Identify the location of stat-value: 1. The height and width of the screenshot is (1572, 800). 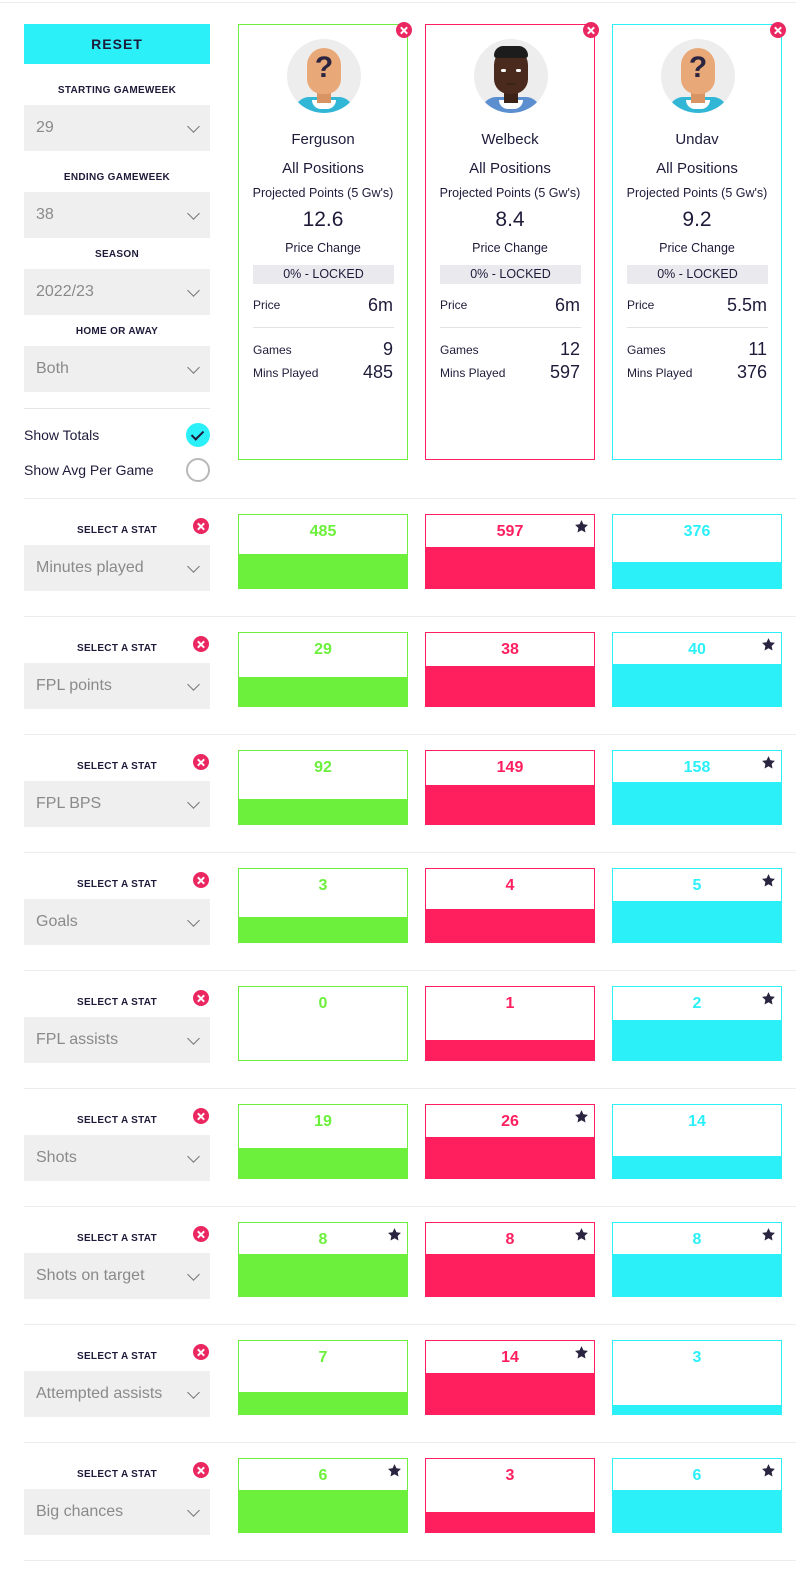
(510, 1003).